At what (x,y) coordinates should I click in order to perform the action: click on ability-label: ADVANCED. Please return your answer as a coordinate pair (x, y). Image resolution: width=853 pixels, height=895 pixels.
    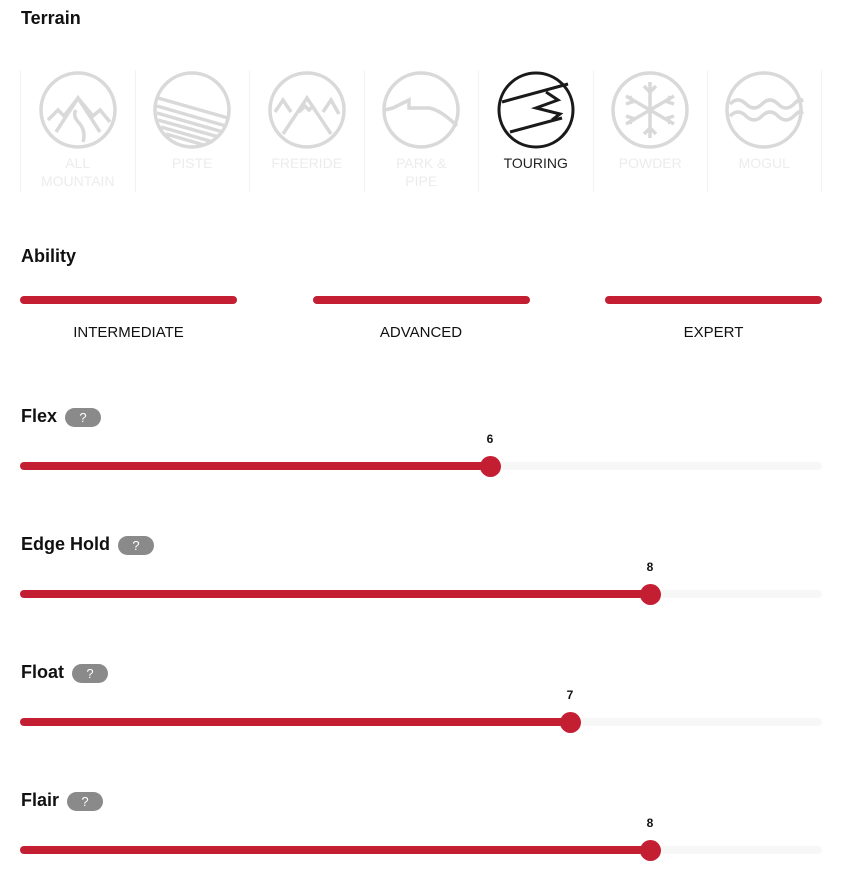
    Looking at the image, I should click on (421, 332).